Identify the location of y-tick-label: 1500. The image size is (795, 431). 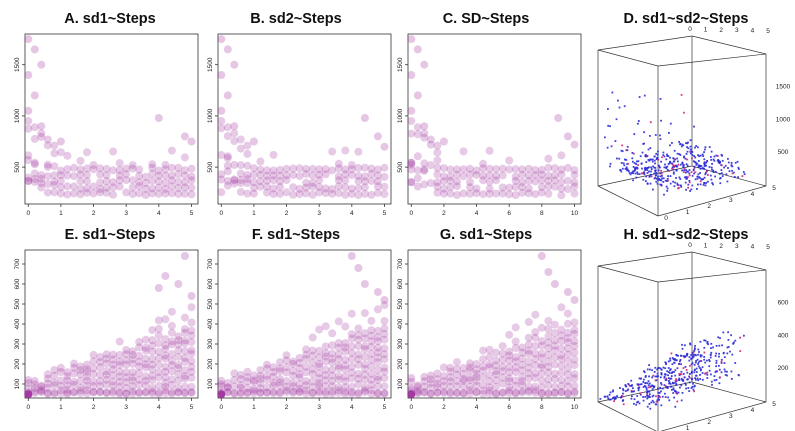
(400, 64).